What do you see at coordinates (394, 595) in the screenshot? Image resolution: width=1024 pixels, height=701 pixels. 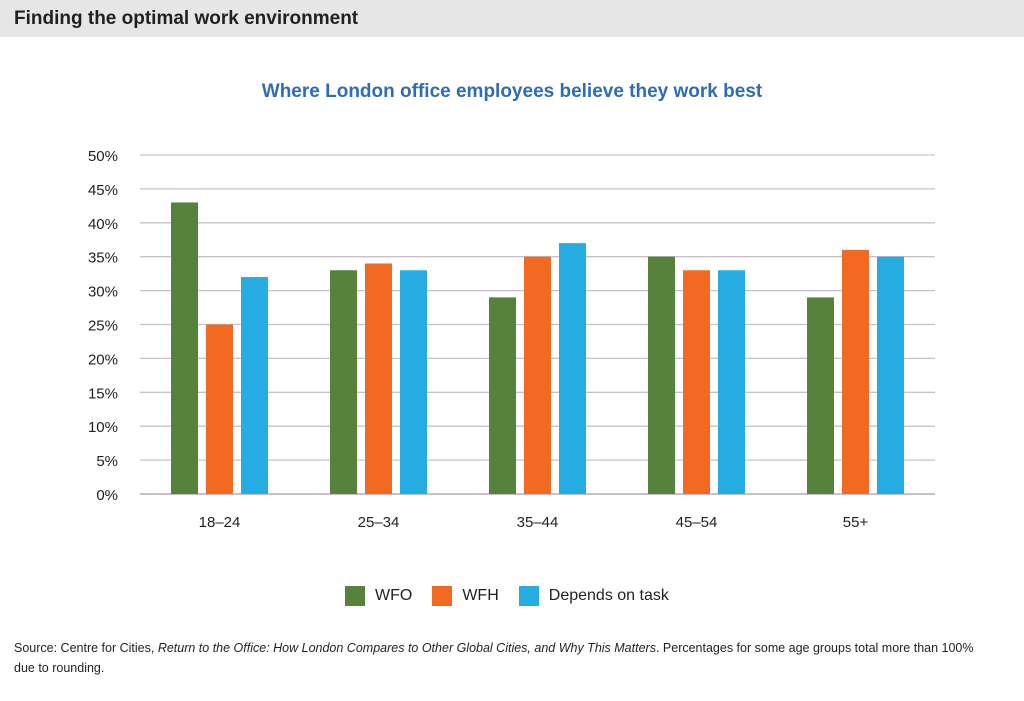 I see `legend-label: WFO` at bounding box center [394, 595].